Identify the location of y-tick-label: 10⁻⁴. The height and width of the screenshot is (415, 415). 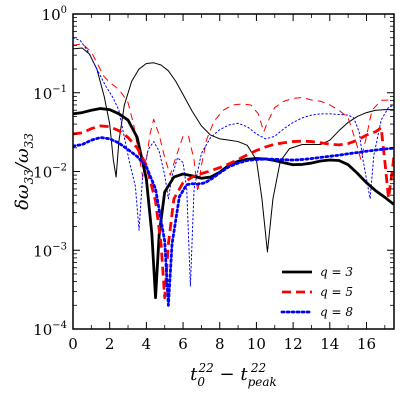
(50, 329).